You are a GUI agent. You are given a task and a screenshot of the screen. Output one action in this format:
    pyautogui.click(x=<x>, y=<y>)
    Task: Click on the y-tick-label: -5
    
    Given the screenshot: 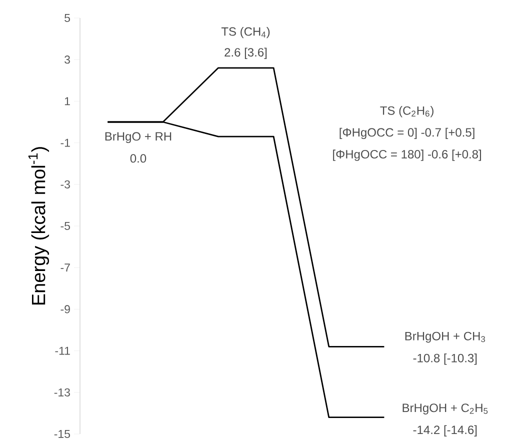 What is the action you would take?
    pyautogui.click(x=65, y=226)
    